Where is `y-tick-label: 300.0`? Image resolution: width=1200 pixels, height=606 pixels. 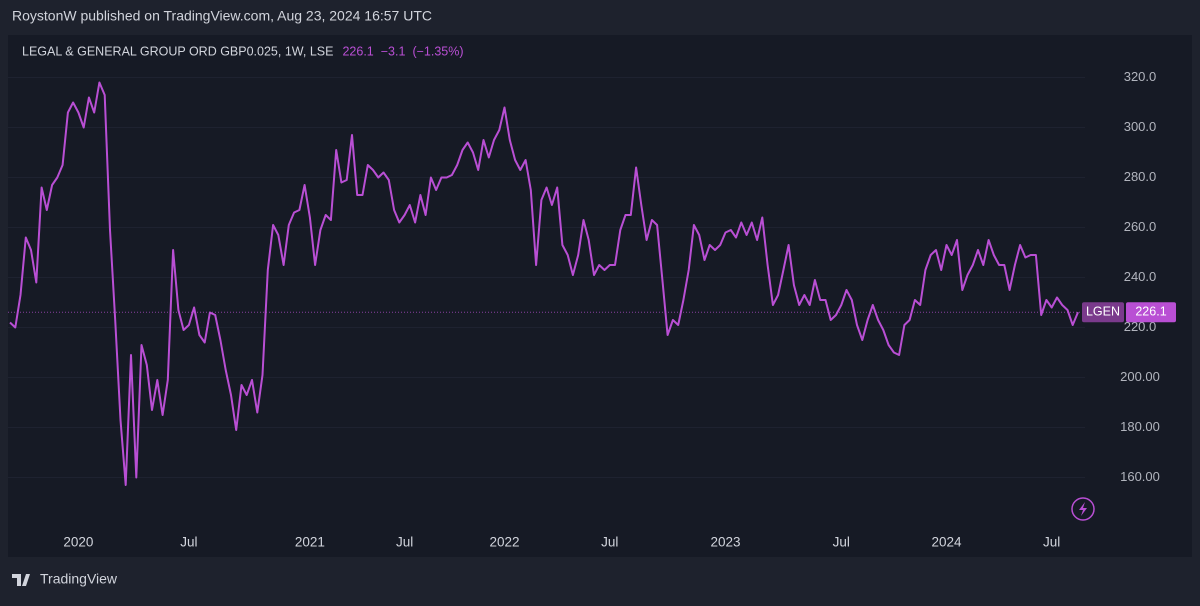 y-tick-label: 300.0 is located at coordinates (1140, 126).